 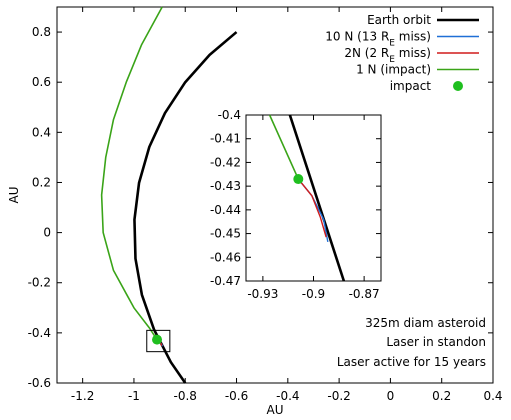 I want to click on annotation-laser-mode: Laser in standon, so click(x=436, y=342).